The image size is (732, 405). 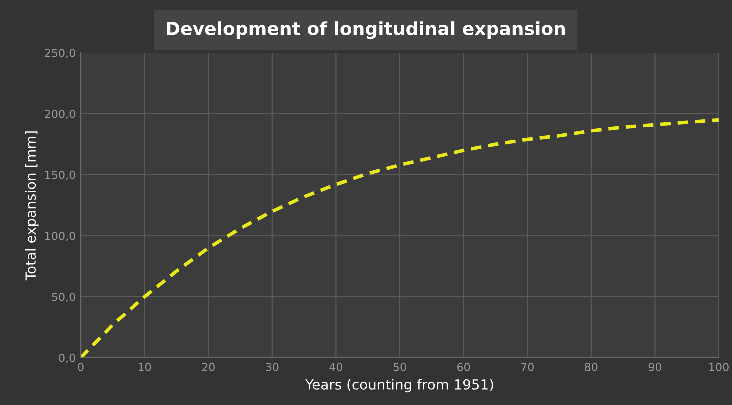 What do you see at coordinates (61, 175) in the screenshot?
I see `y-tick-label: 150,0` at bounding box center [61, 175].